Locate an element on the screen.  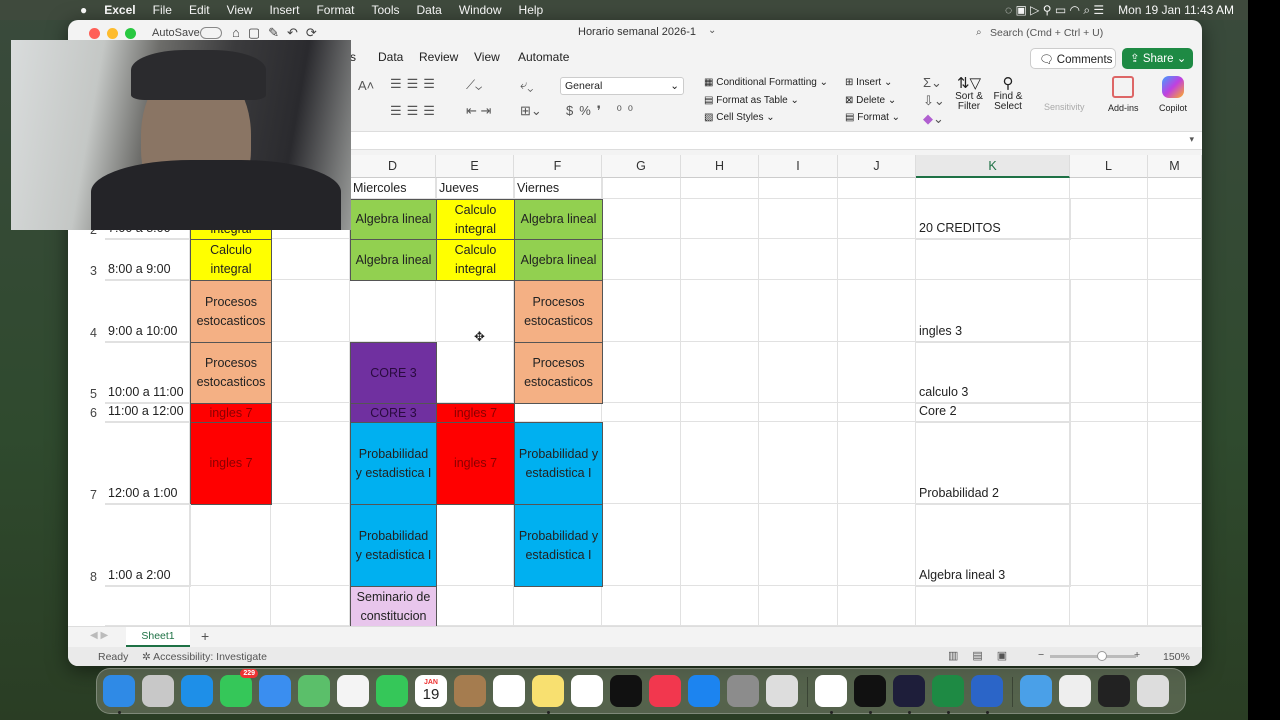
indent-icons: ⇤ ⇥ is located at coordinates (479, 110).